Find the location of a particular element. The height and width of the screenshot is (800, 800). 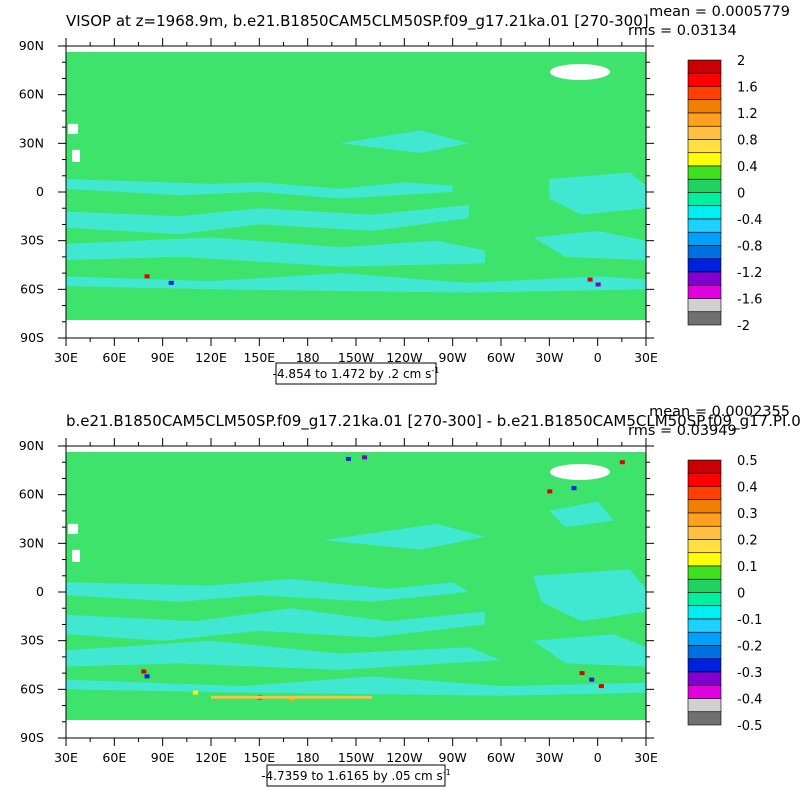

y-tick-label: 30N is located at coordinates (31, 542).